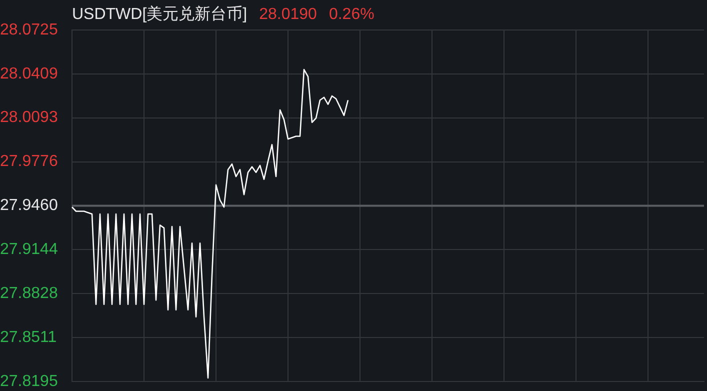 This screenshot has width=707, height=391. Describe the element at coordinates (29, 161) in the screenshot. I see `y-tick-label: 27.9776` at that location.